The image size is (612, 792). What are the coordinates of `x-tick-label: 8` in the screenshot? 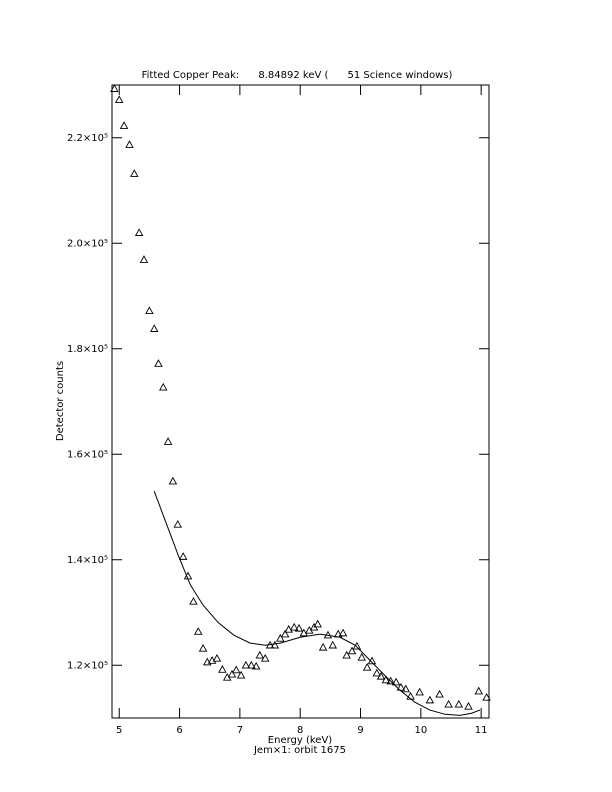 It's located at (300, 730).